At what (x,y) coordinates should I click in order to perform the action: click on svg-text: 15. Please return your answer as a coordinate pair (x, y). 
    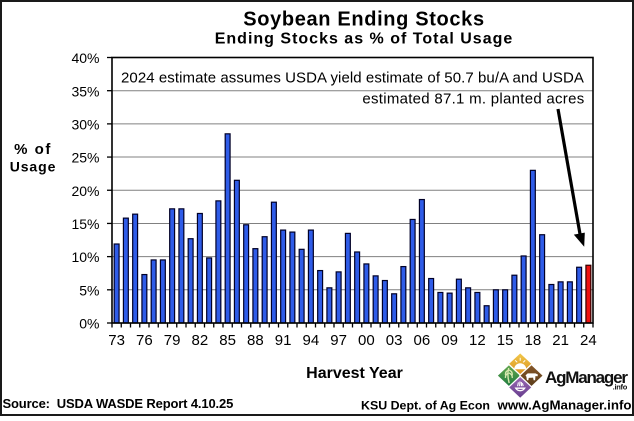
    Looking at the image, I should click on (505, 340).